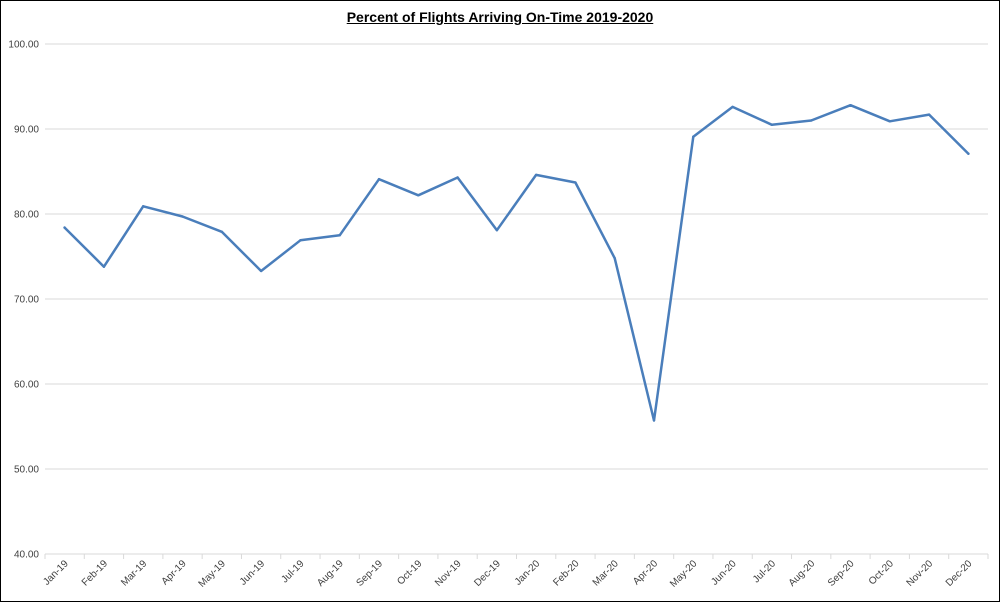 The image size is (1000, 604). I want to click on x-tick-label: Oct-20, so click(881, 572).